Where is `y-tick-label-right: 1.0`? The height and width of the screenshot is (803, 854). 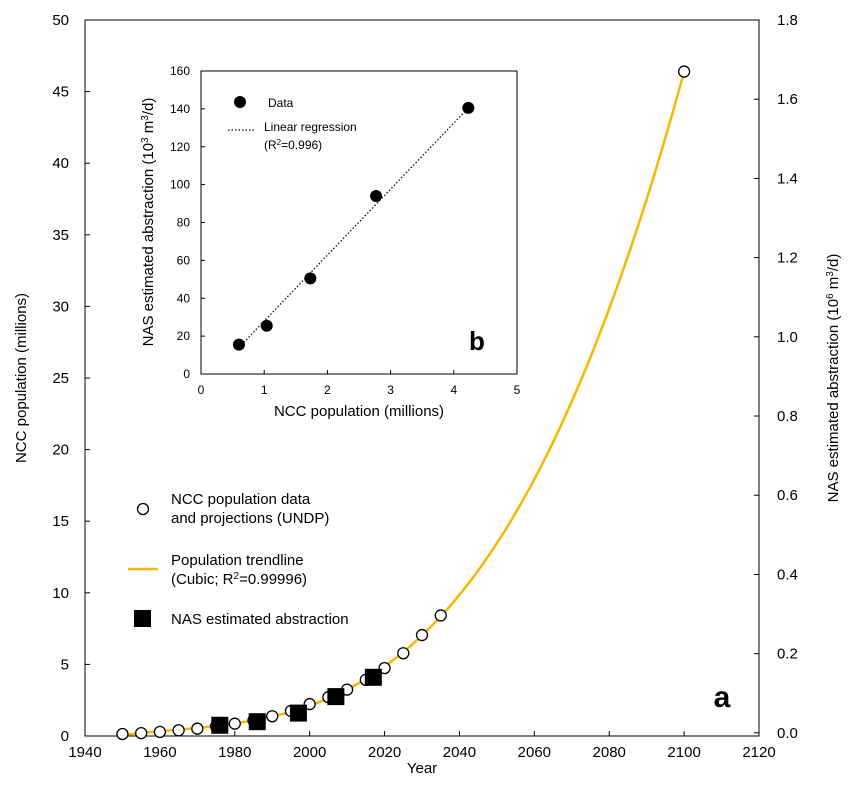 y-tick-label-right: 1.0 is located at coordinates (787, 337).